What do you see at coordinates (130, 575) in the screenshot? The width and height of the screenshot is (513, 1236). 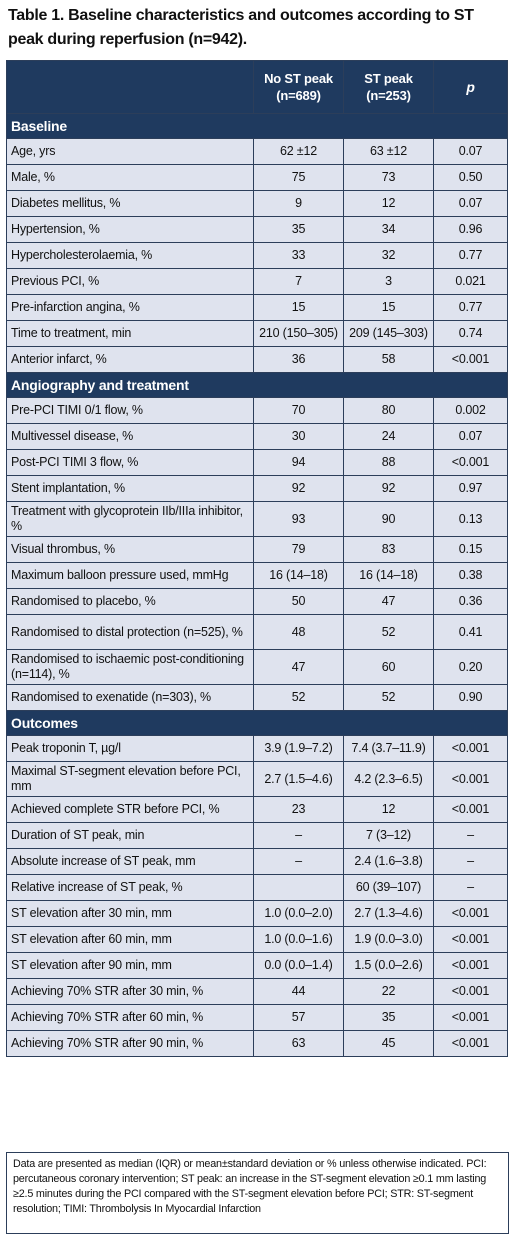 I see `row-label: Maximum balloon pressure used, mmHg` at bounding box center [130, 575].